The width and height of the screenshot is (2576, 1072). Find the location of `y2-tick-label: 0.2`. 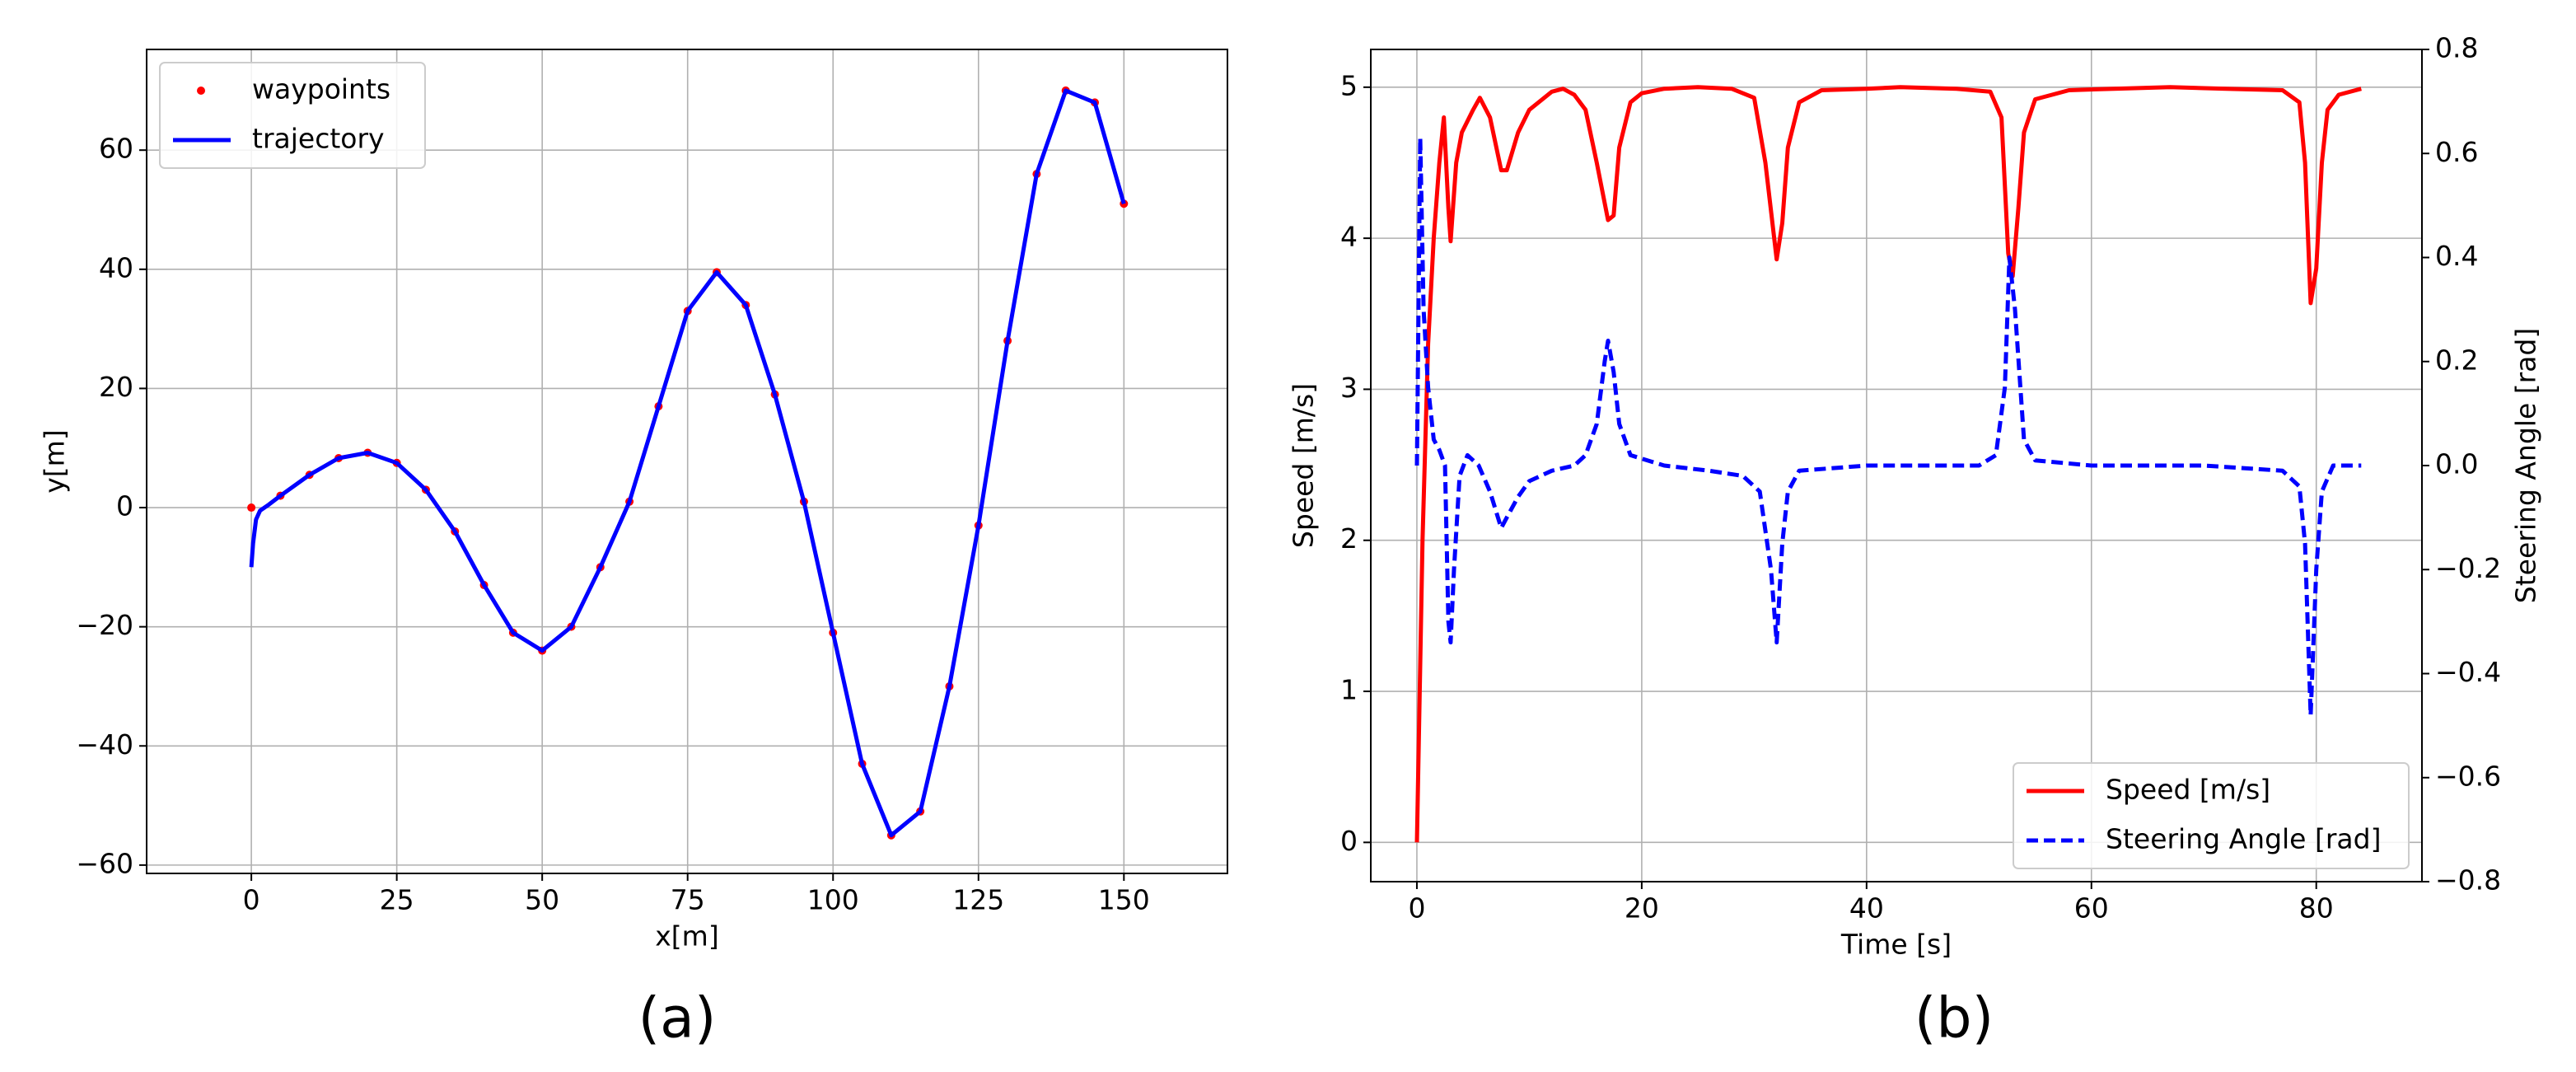

y2-tick-label: 0.2 is located at coordinates (2456, 360).